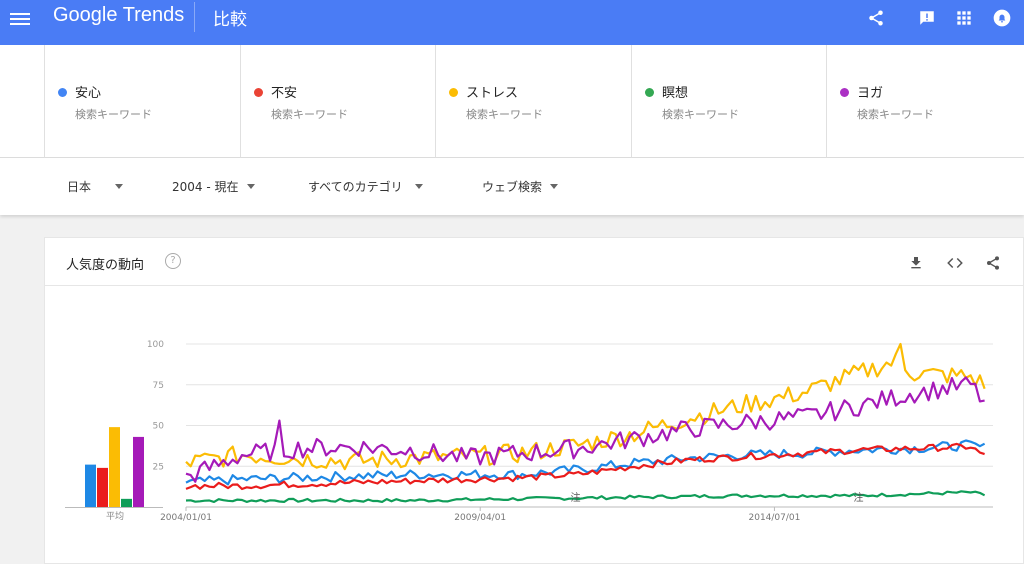 Image resolution: width=1024 pixels, height=564 pixels. I want to click on feedback-icon, so click(927, 18).